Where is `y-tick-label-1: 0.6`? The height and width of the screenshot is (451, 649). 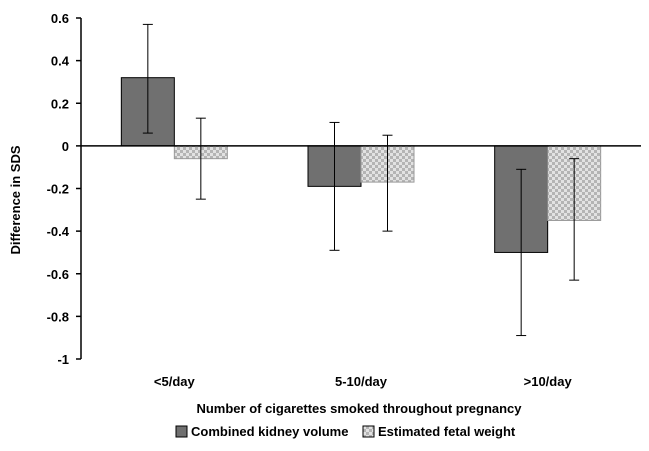 y-tick-label-1: 0.6 is located at coordinates (60, 18).